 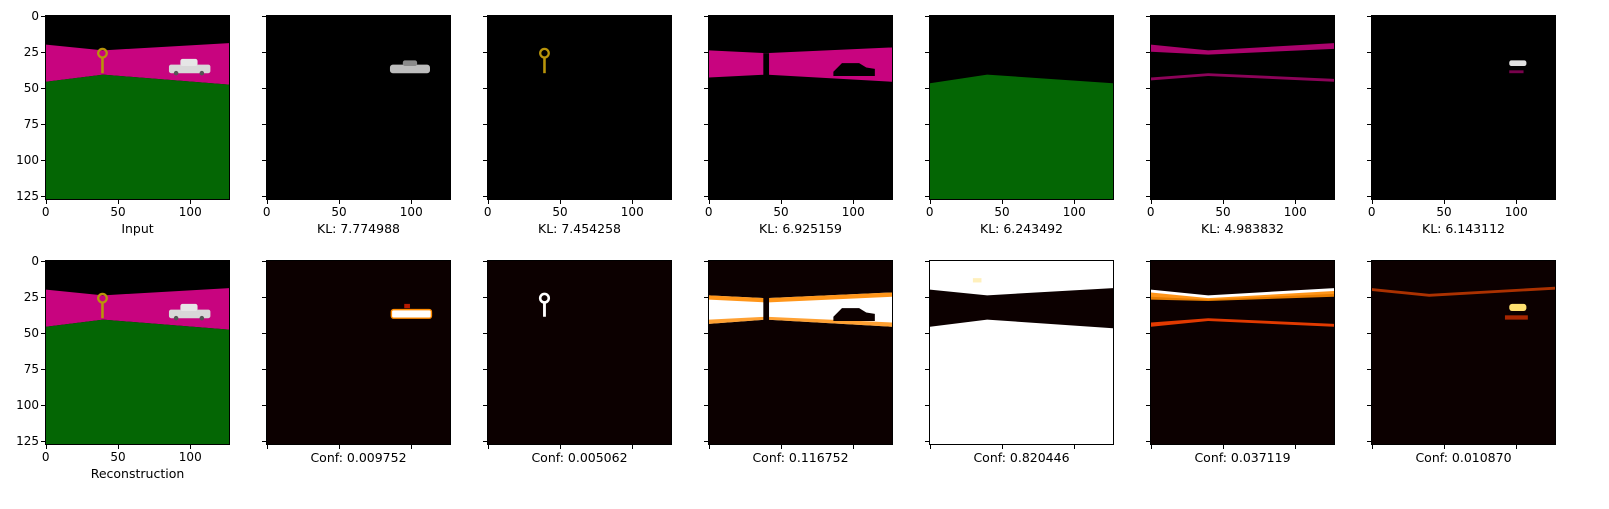 I want to click on y-tick-label: 125, so click(x=27, y=196).